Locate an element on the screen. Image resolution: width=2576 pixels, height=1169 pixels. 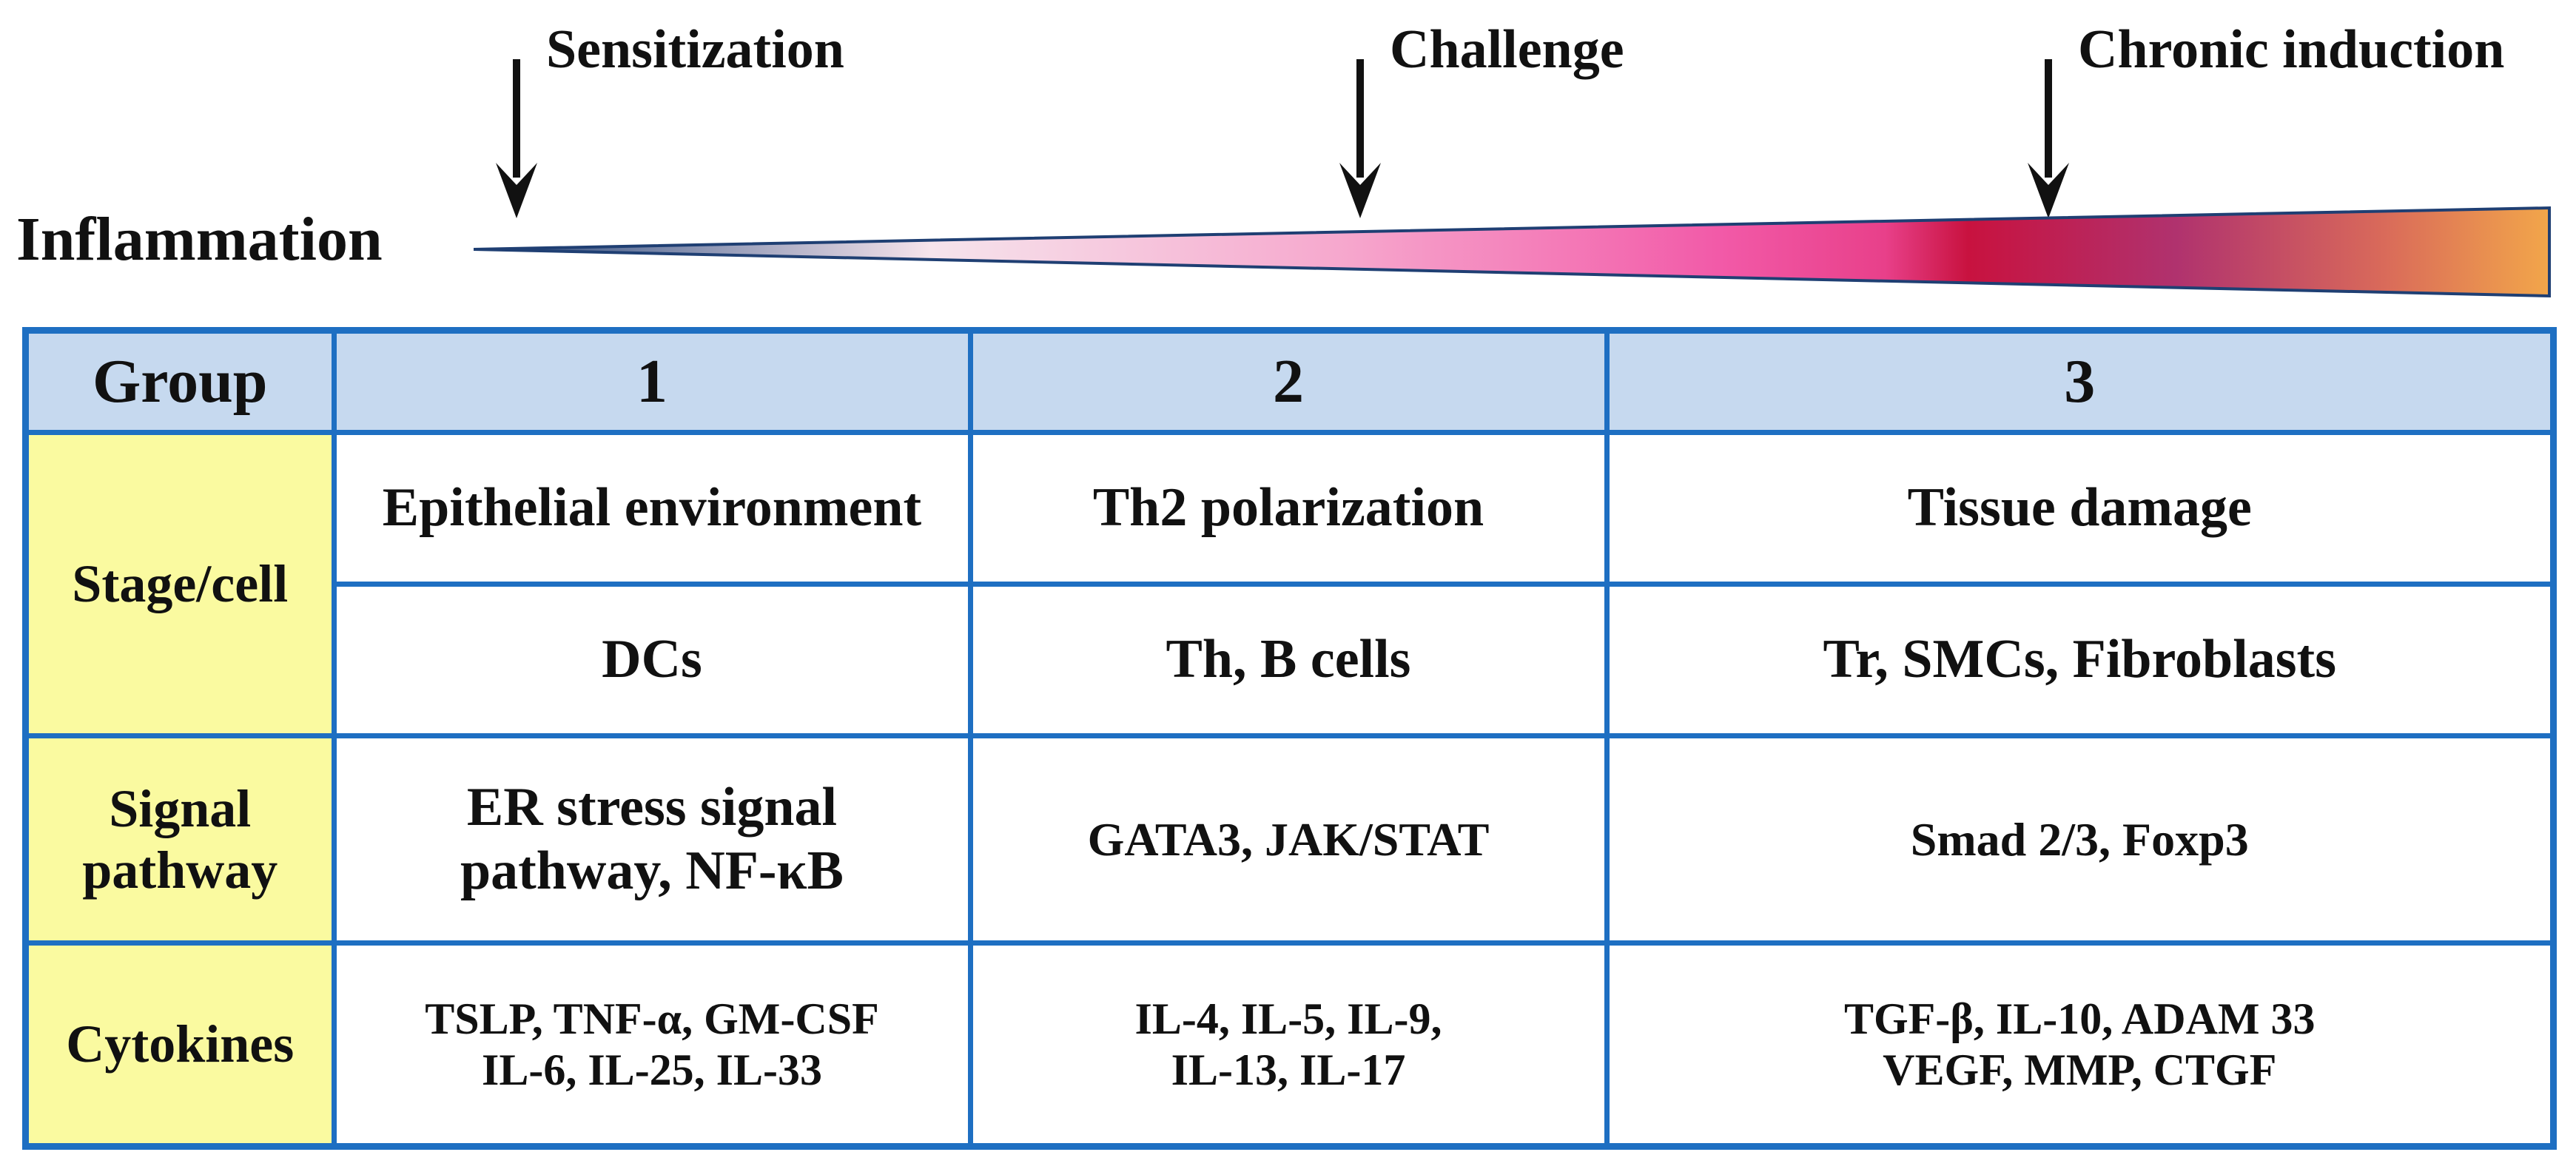
signal-group-3: Smad 2/3, Foxp3 is located at coordinates (2077, 839).